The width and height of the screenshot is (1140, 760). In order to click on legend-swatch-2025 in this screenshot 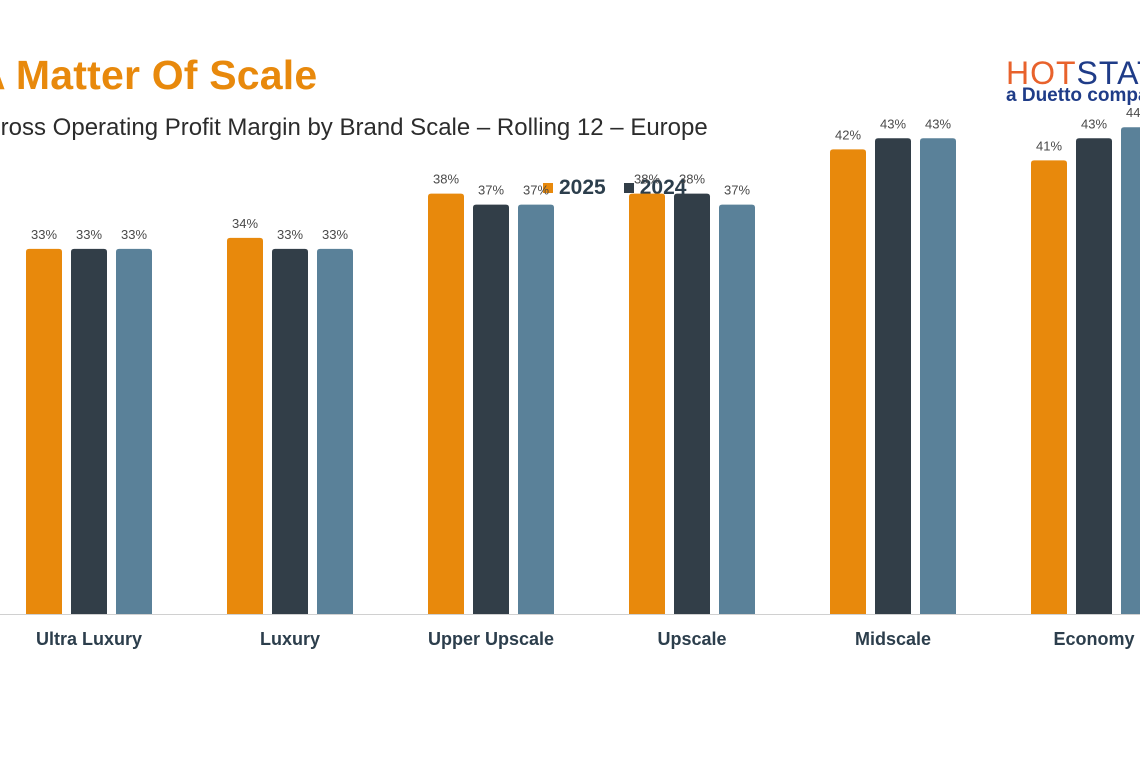, I will do `click(548, 188)`.